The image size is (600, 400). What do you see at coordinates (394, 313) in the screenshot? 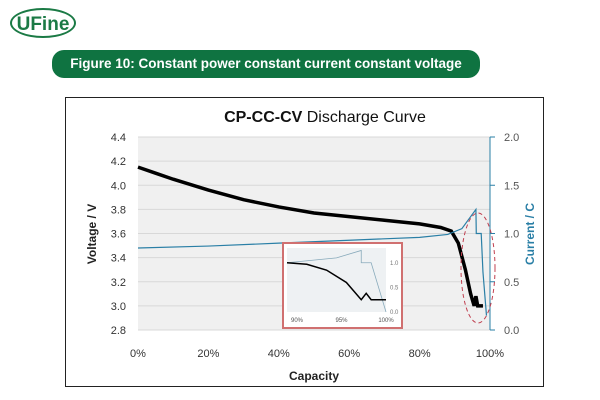
I see `inset-y2-tick: 0.0` at bounding box center [394, 313].